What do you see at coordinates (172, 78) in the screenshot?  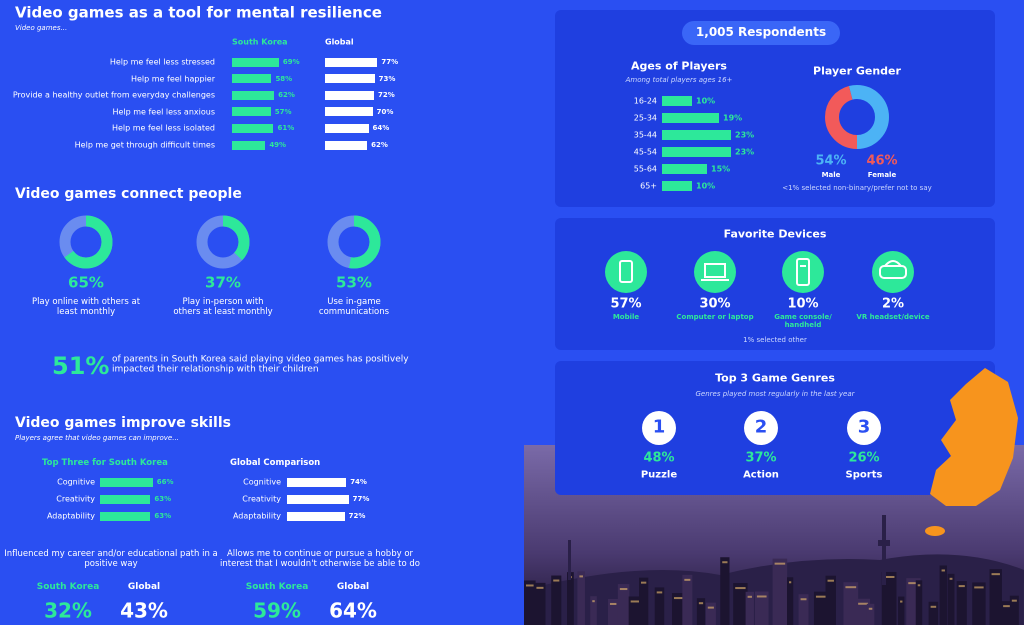 I see `row-label: Help me feel happier` at bounding box center [172, 78].